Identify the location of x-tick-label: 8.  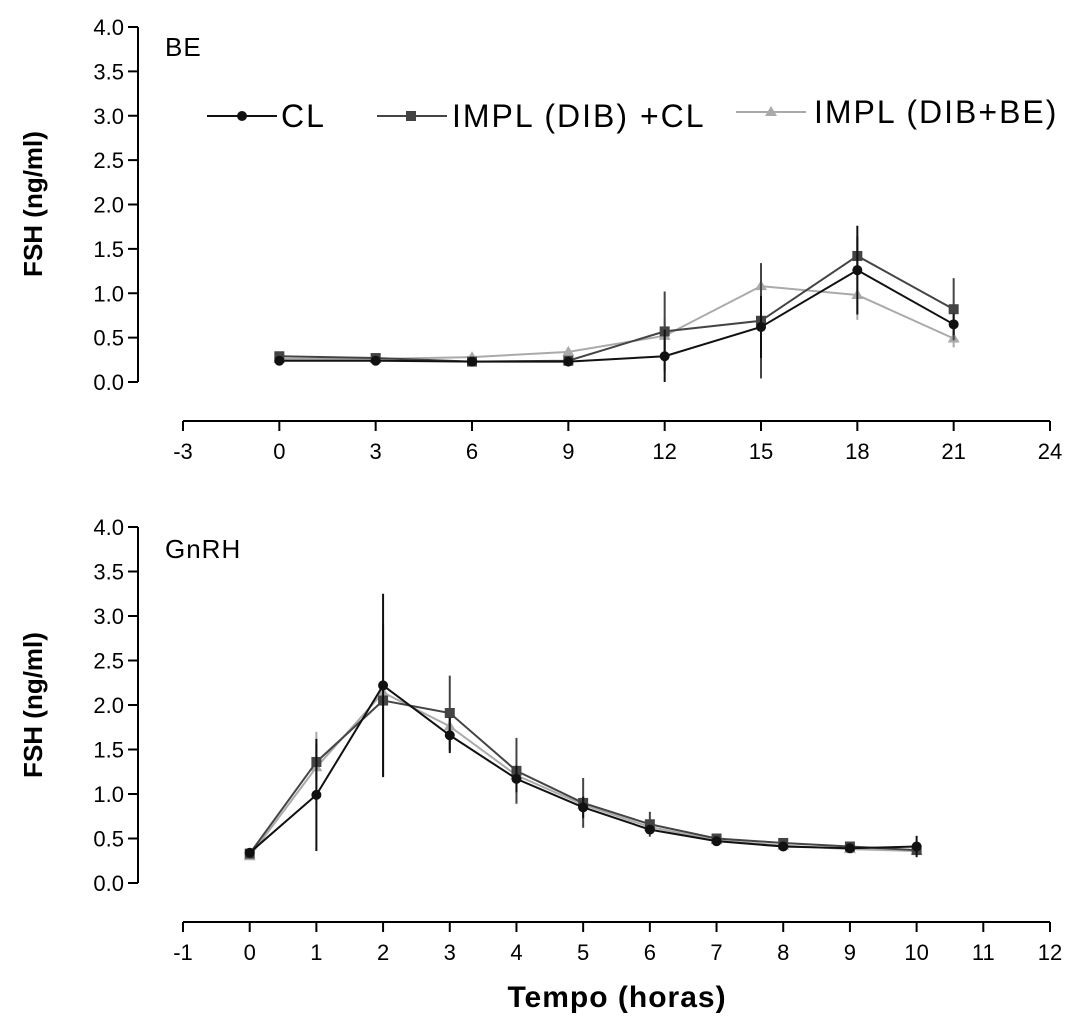
(783, 952).